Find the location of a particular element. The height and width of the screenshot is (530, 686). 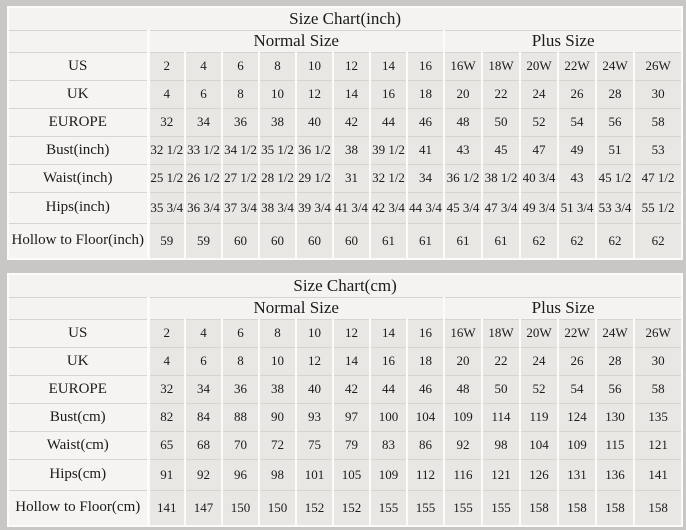

size-cell: 45 1/2 is located at coordinates (614, 177).